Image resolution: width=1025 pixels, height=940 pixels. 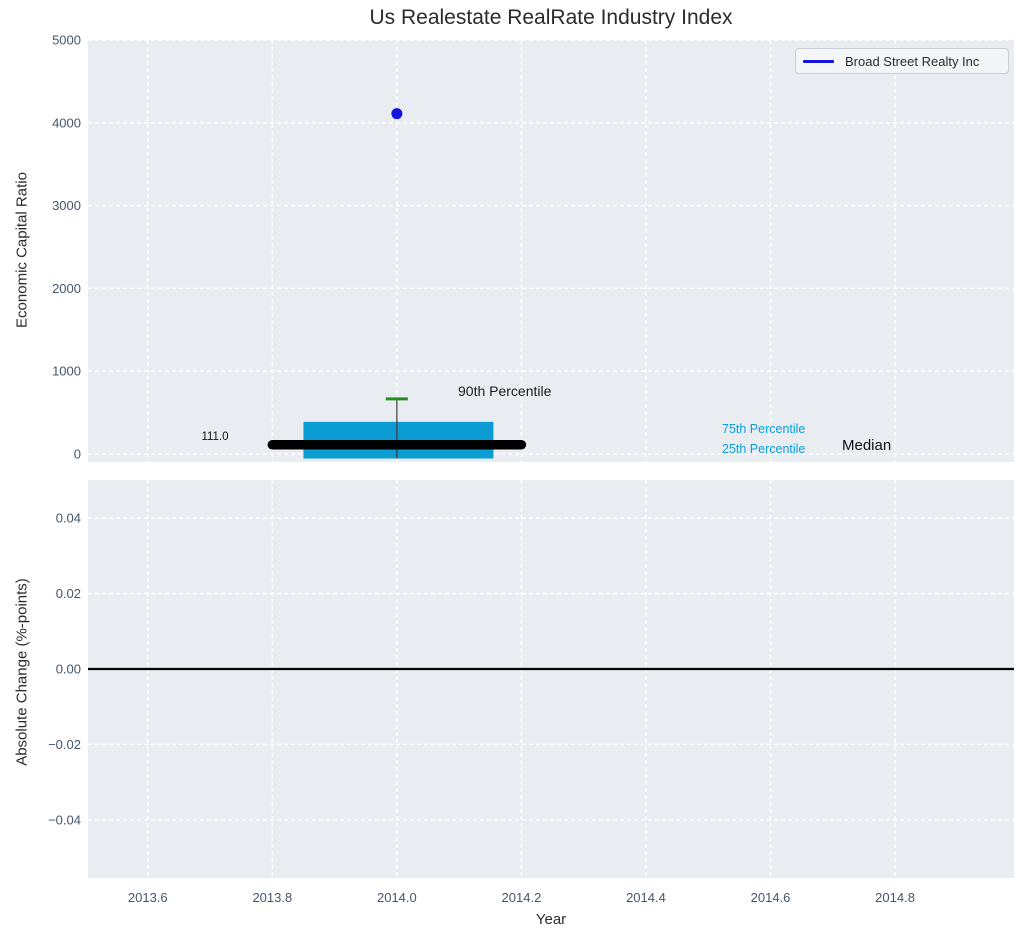 What do you see at coordinates (764, 429) in the screenshot?
I see `p75-annotation: 75th Percentile` at bounding box center [764, 429].